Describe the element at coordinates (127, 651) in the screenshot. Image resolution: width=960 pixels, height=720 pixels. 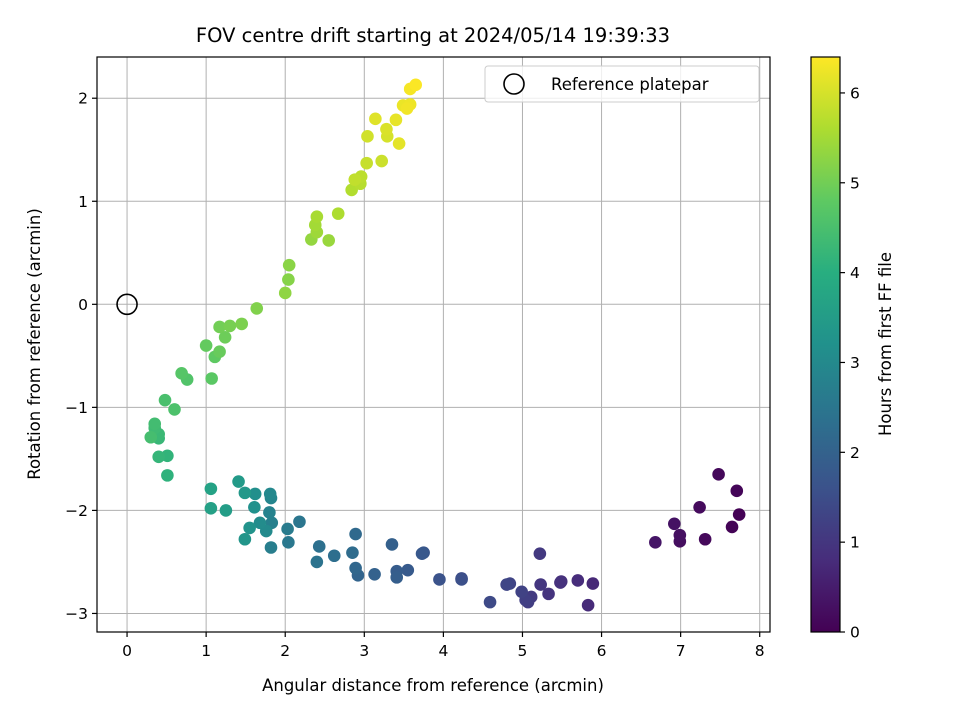
I see `x-tick-label: 0` at that location.